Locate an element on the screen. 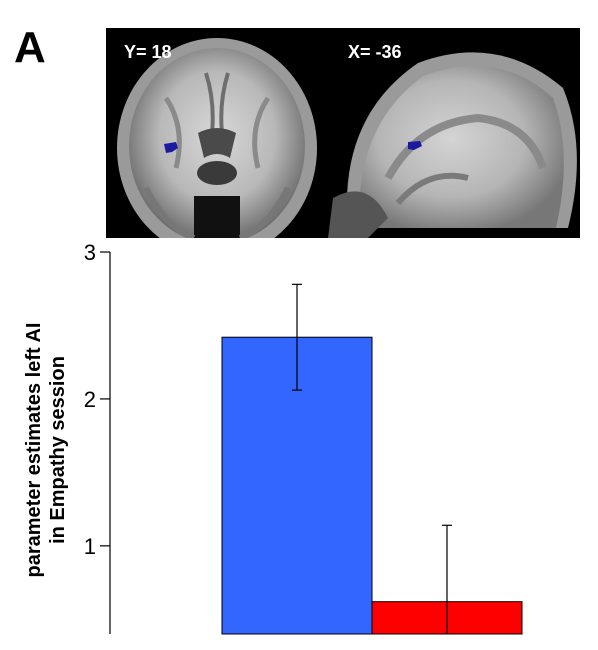 This screenshot has width=598, height=650. coronal-slice: Y= 18 is located at coordinates (217, 133).